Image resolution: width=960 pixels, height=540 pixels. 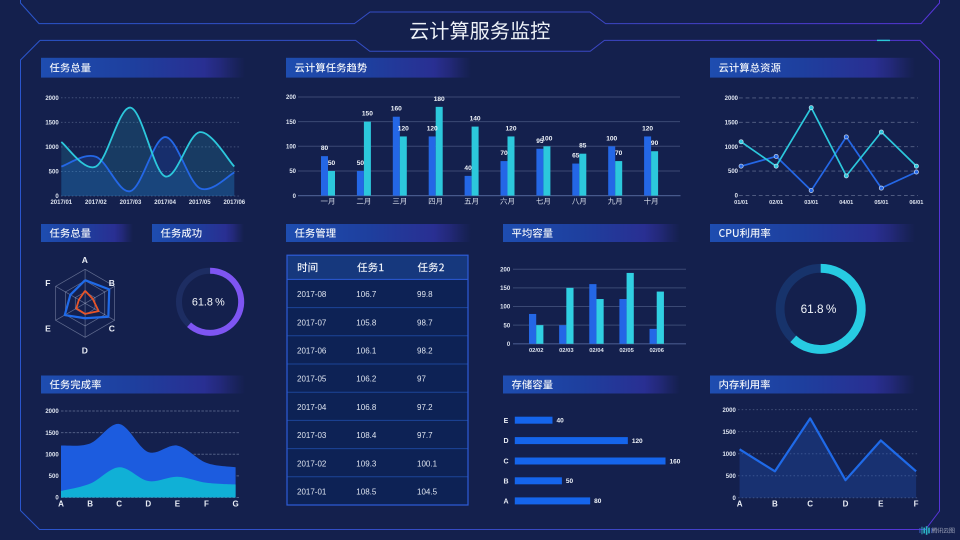 What do you see at coordinates (583, 146) in the screenshot?
I see `svg-text: 85` at bounding box center [583, 146].